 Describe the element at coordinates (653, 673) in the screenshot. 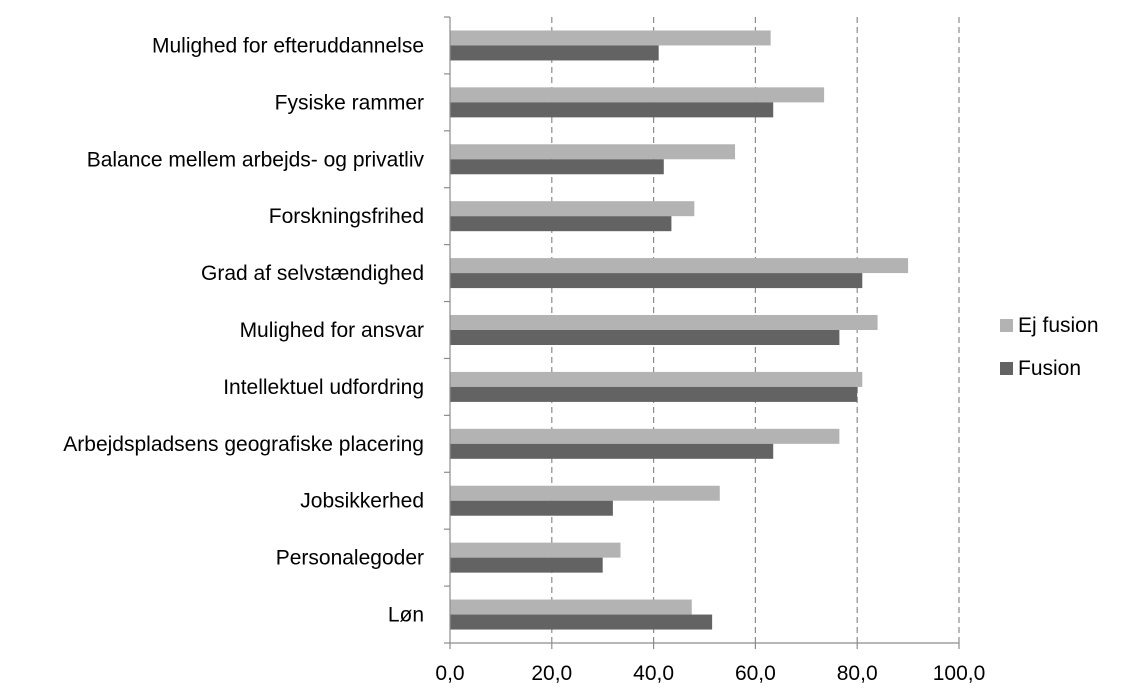

I see `x-tick-label: 40,0` at that location.